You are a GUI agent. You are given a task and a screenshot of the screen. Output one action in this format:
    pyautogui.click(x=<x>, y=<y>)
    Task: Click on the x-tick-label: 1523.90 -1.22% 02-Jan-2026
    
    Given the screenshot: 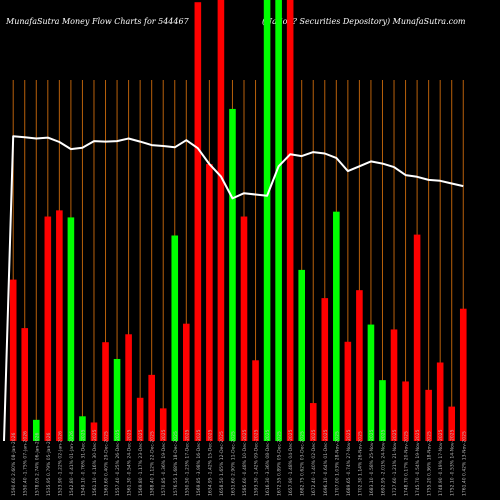 What is the action you would take?
    pyautogui.click(x=60, y=463)
    